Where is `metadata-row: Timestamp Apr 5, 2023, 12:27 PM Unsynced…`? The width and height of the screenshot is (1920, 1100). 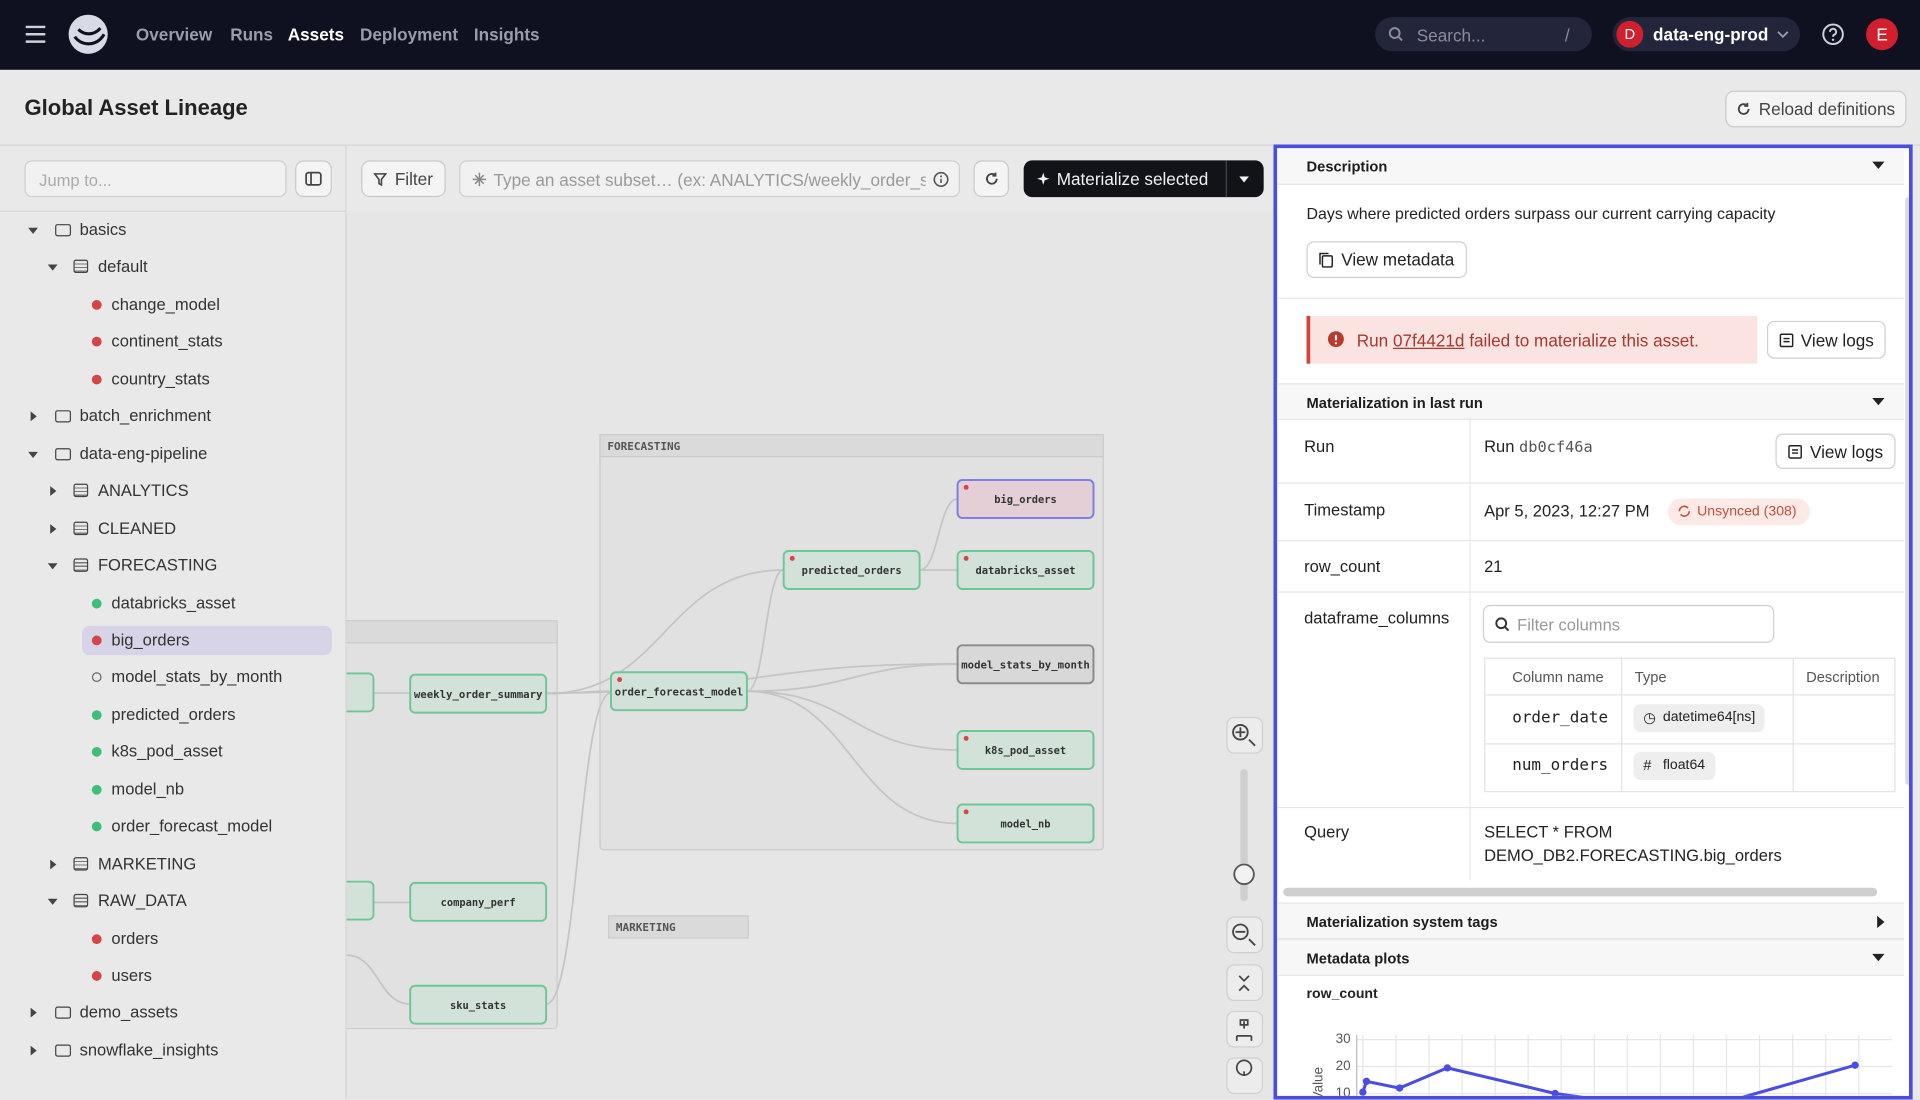 metadata-row: Timestamp Apr 5, 2023, 12:27 PM Unsynced… is located at coordinates (1590, 513).